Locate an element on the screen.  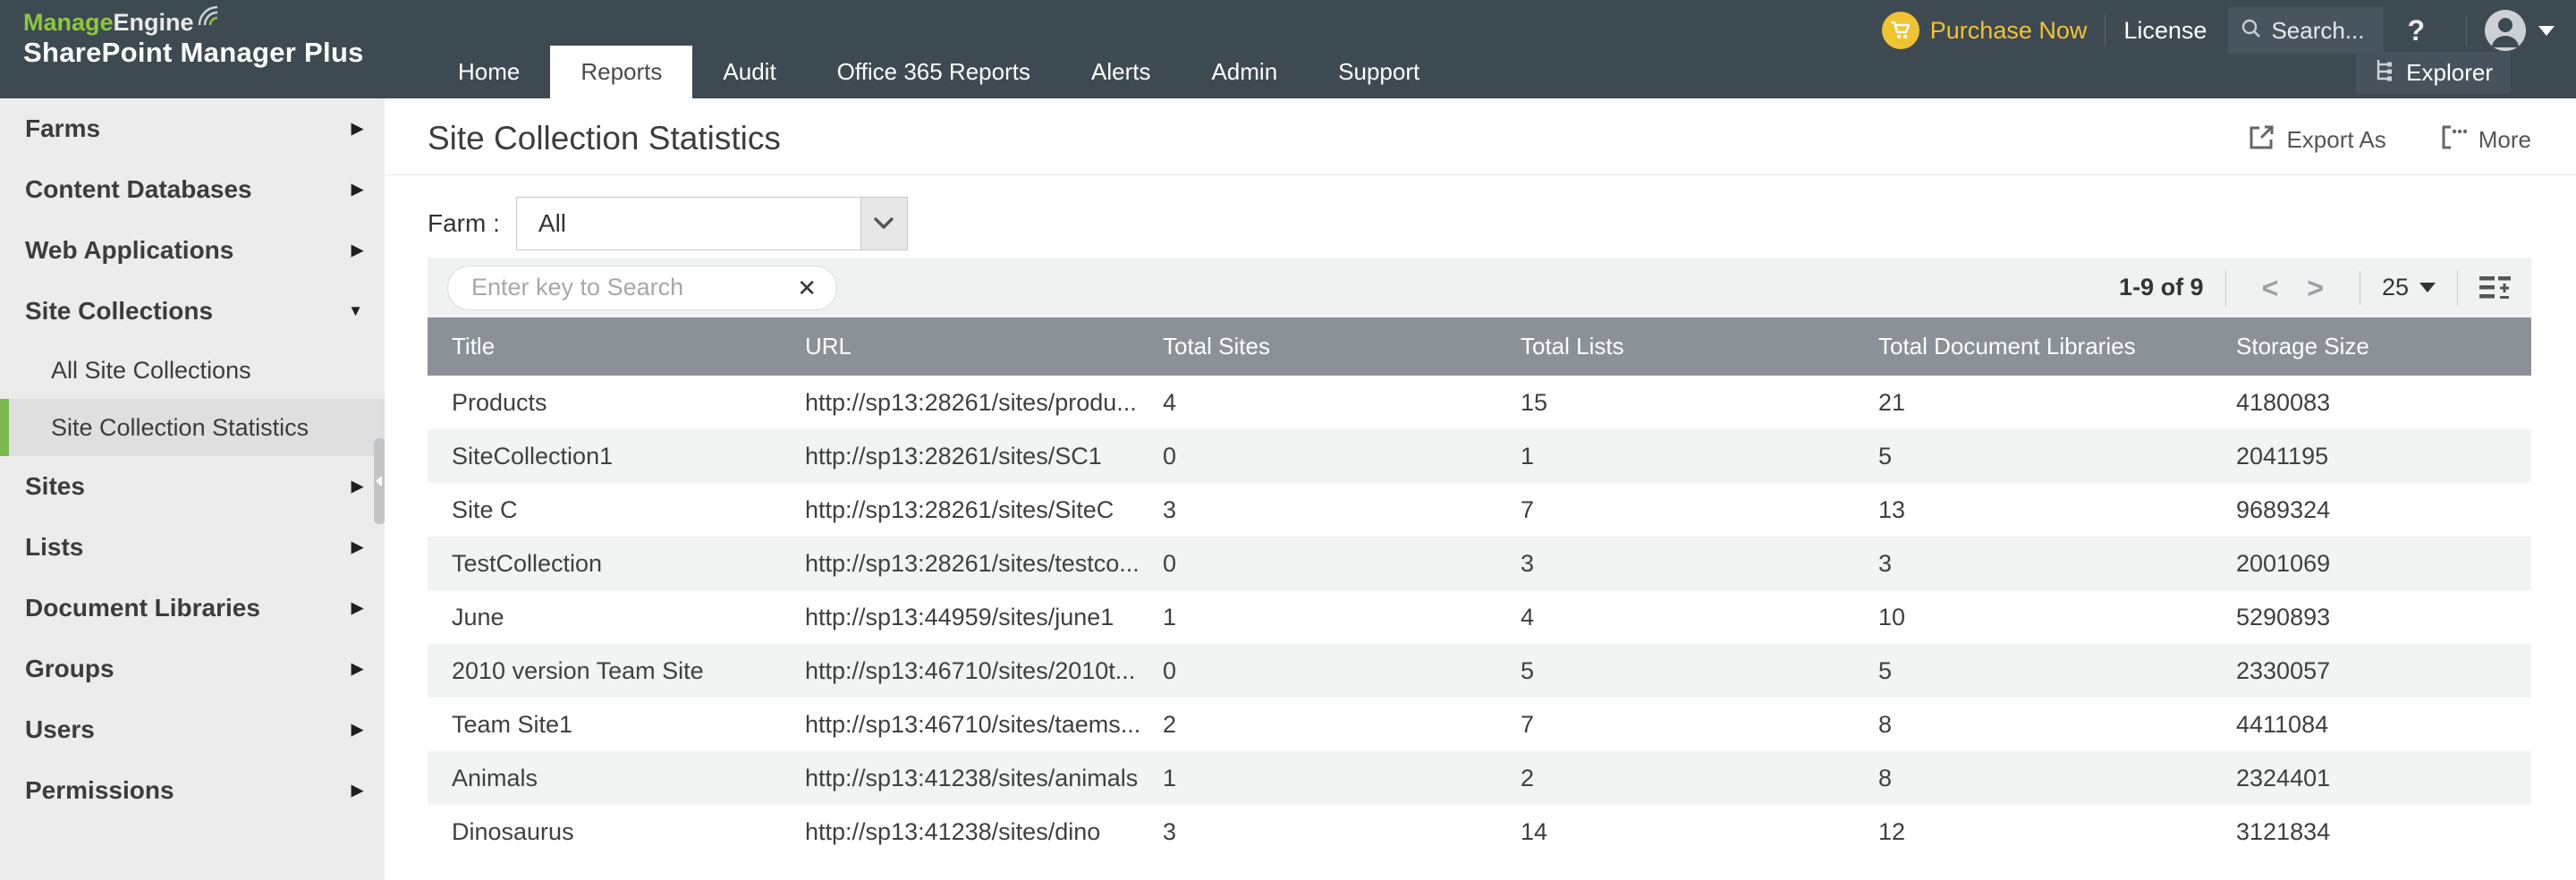
global-search-box is located at coordinates (2306, 30).